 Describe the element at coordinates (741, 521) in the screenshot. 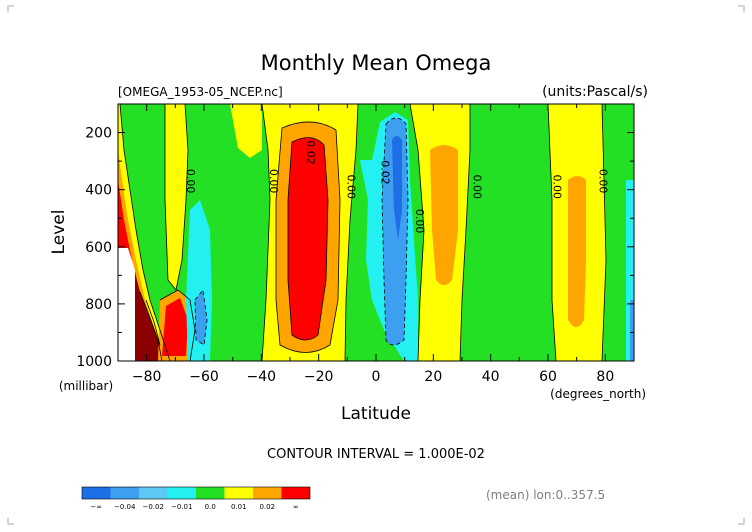

I see `crop-mark-bottom-right` at that location.